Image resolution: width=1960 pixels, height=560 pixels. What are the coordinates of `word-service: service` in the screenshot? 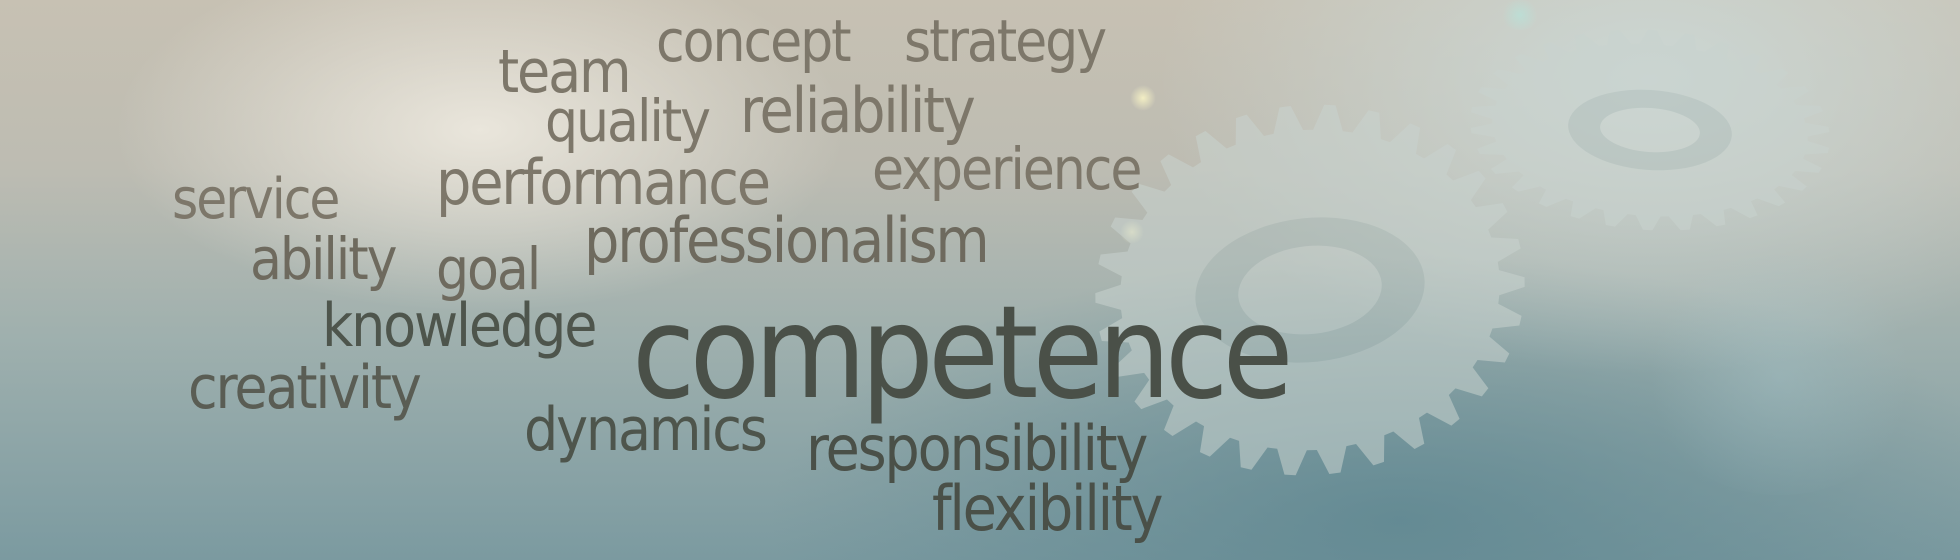 It's located at (256, 199).